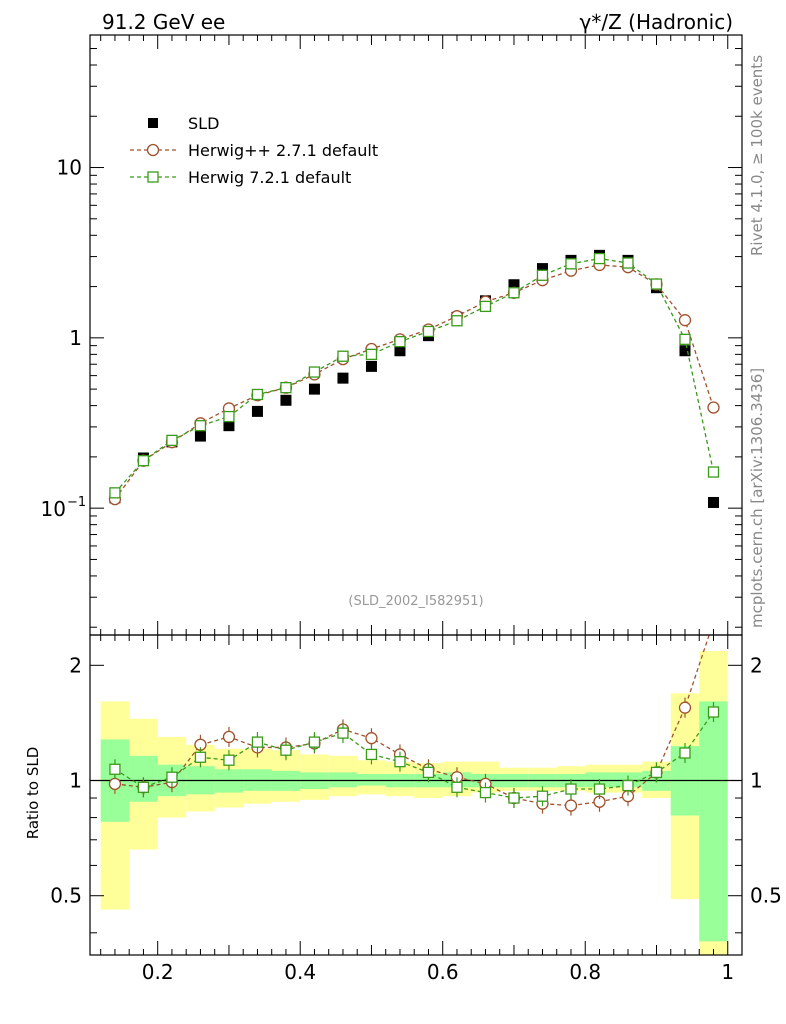 The width and height of the screenshot is (786, 1024). What do you see at coordinates (585, 972) in the screenshot?
I see `xtick-label: 0.8` at bounding box center [585, 972].